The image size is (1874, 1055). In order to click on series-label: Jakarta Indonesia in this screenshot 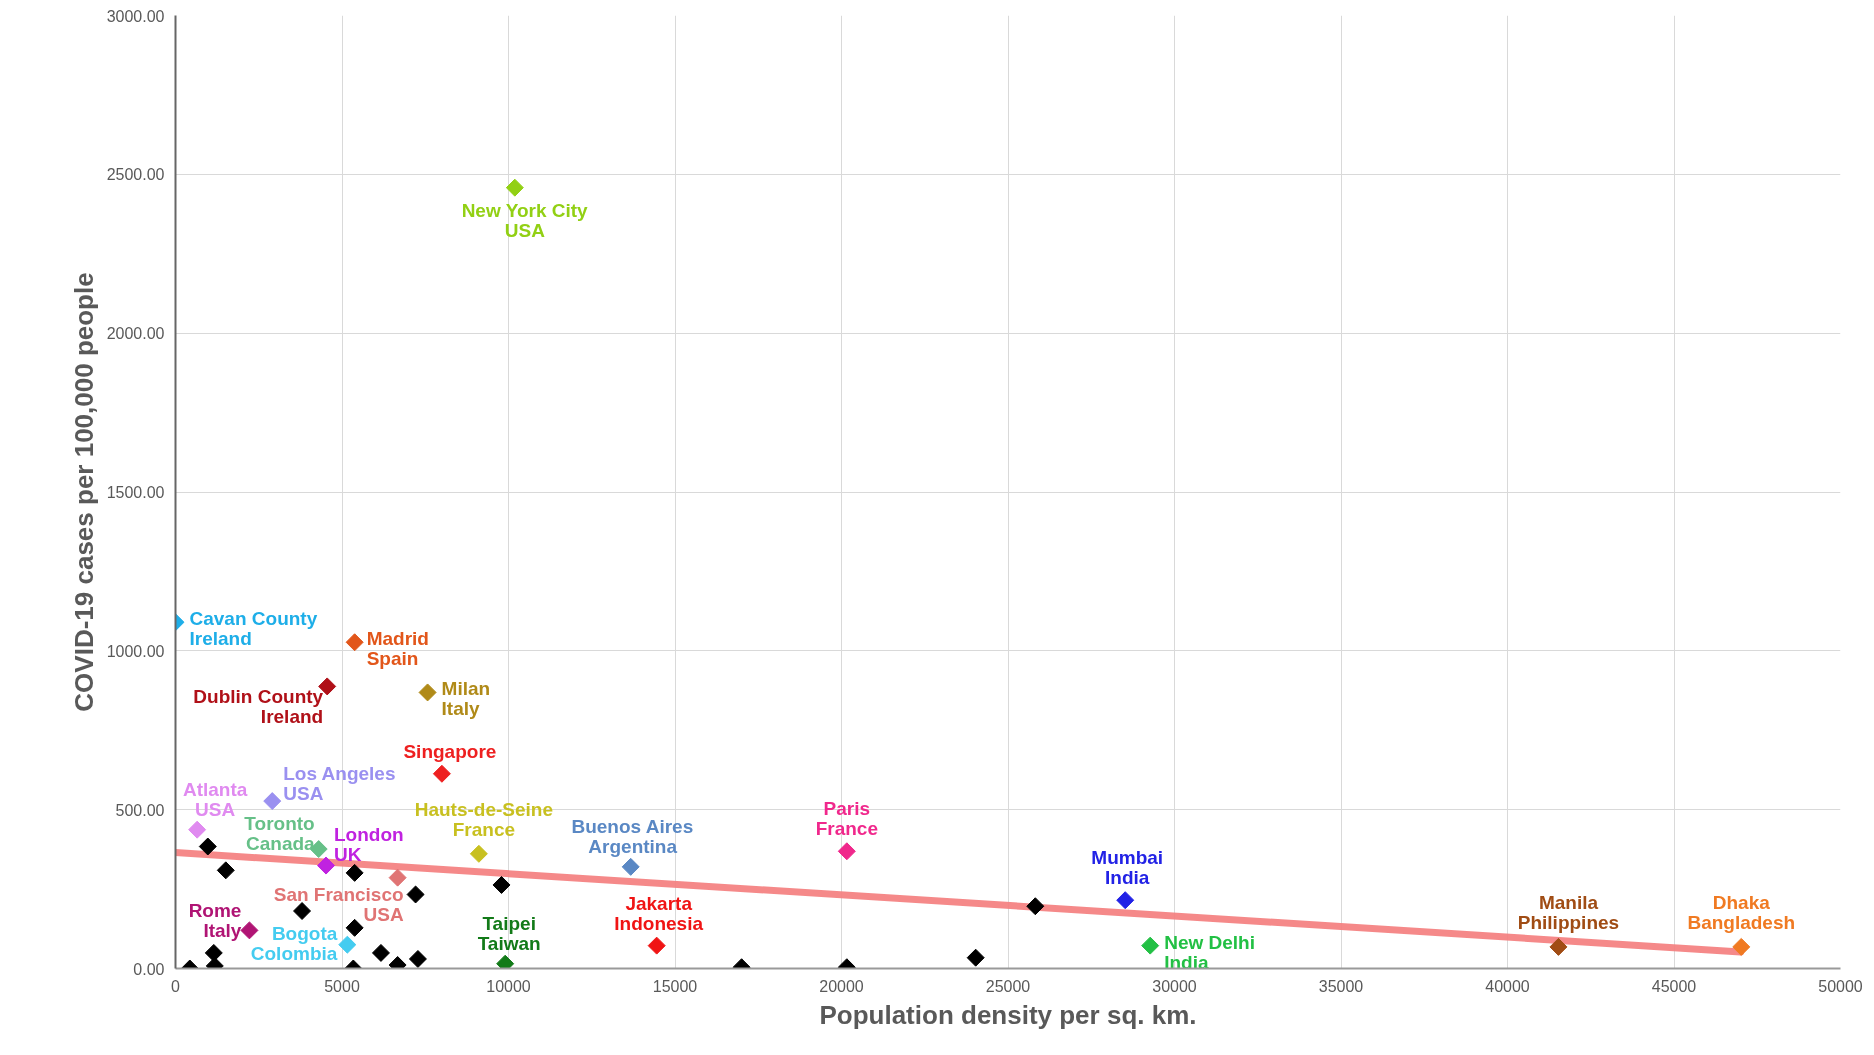, I will do `click(659, 913)`.